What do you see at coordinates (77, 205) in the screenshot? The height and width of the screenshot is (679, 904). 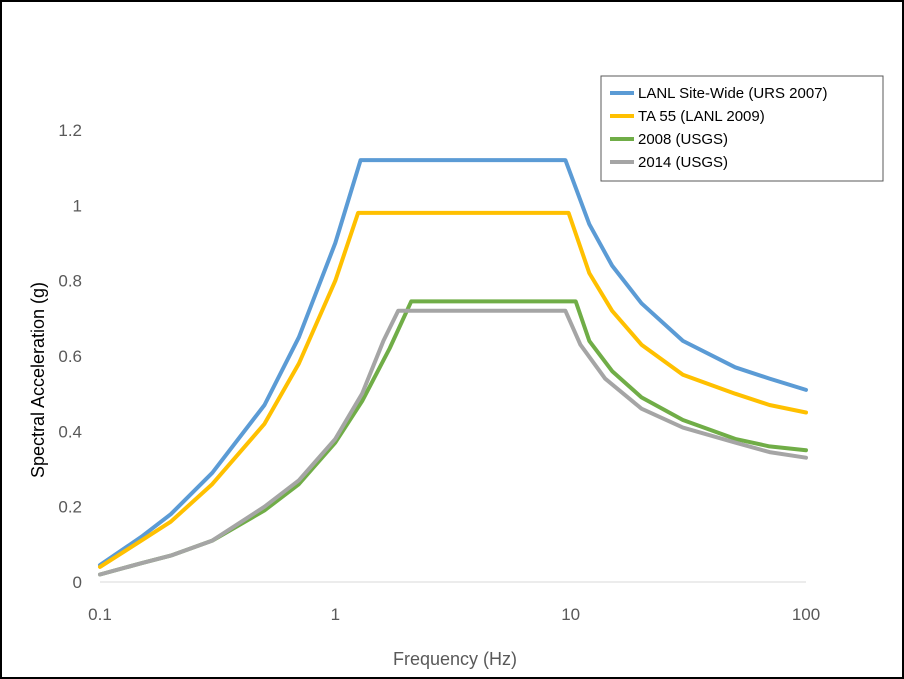 I see `y-tick-label: 1` at bounding box center [77, 205].